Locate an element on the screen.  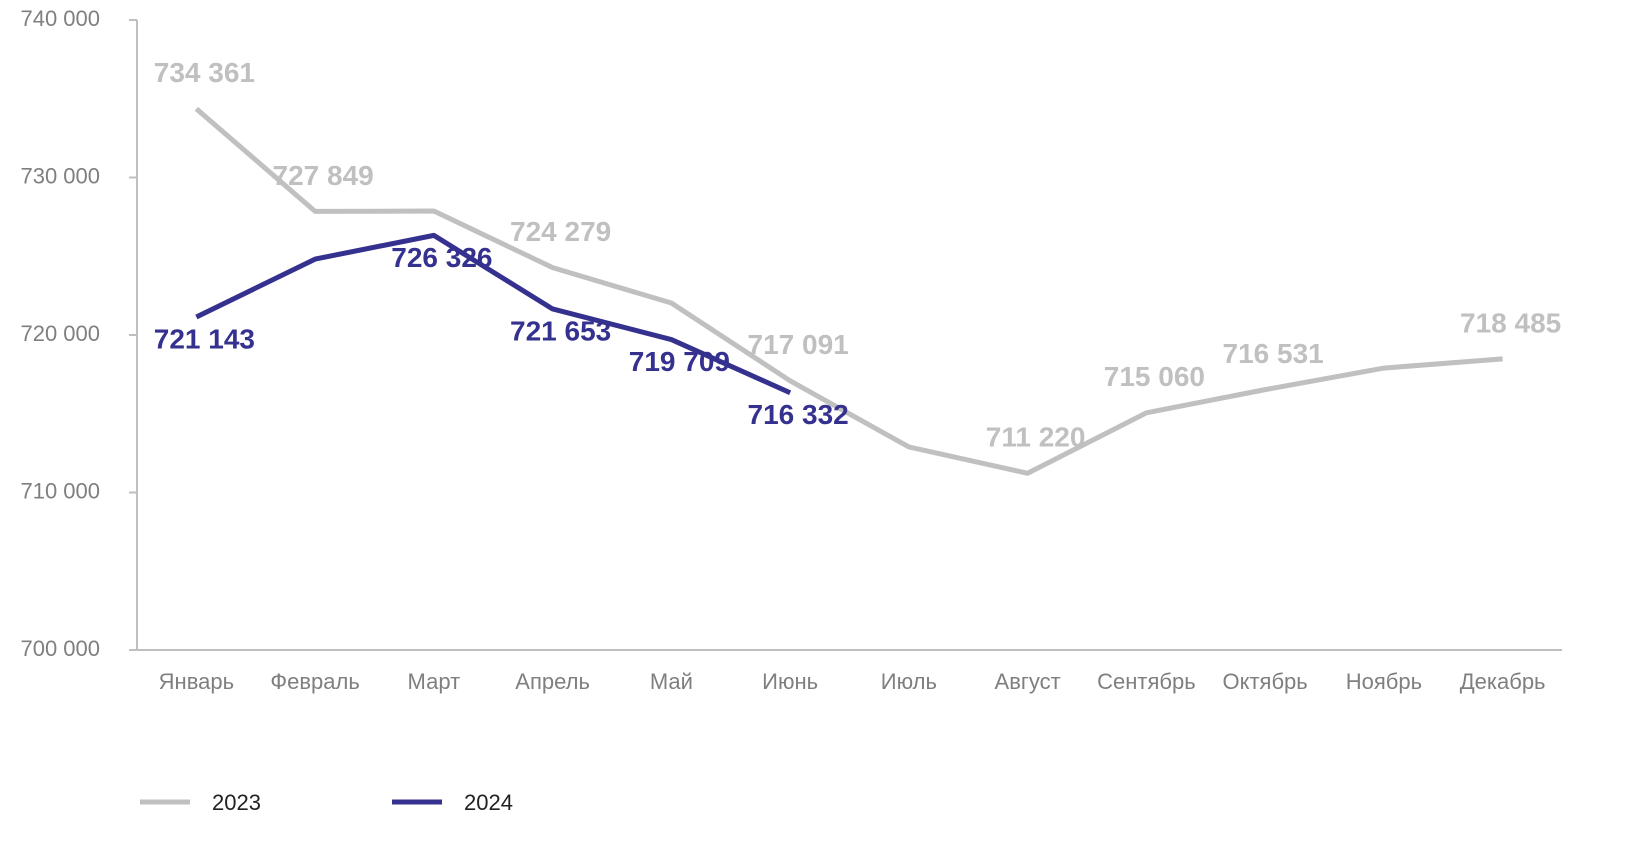
x-tick-label: Декабрь is located at coordinates (1503, 681).